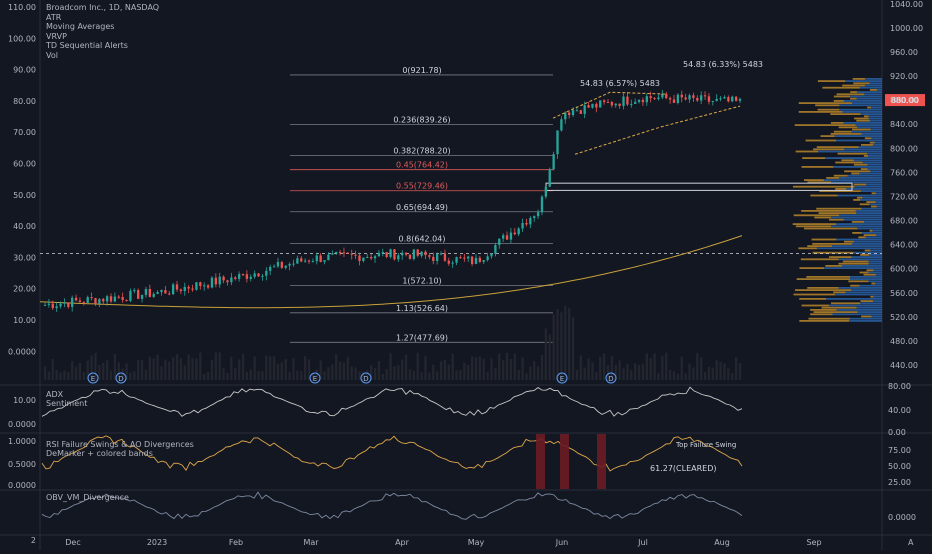 This screenshot has height=554, width=932. What do you see at coordinates (67, 403) in the screenshot?
I see `sentiment-series-name: Sentiment` at bounding box center [67, 403].